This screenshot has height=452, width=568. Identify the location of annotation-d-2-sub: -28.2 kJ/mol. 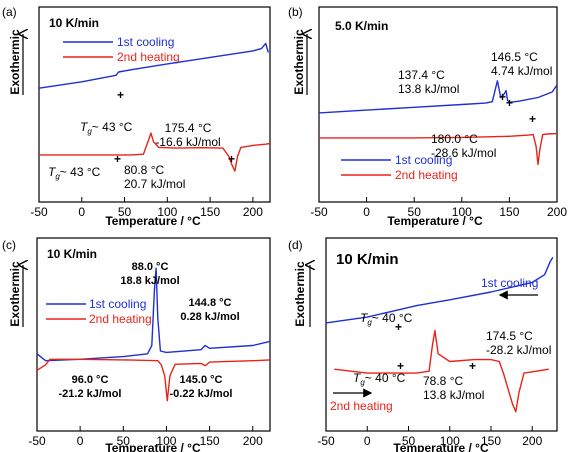
(518, 350).